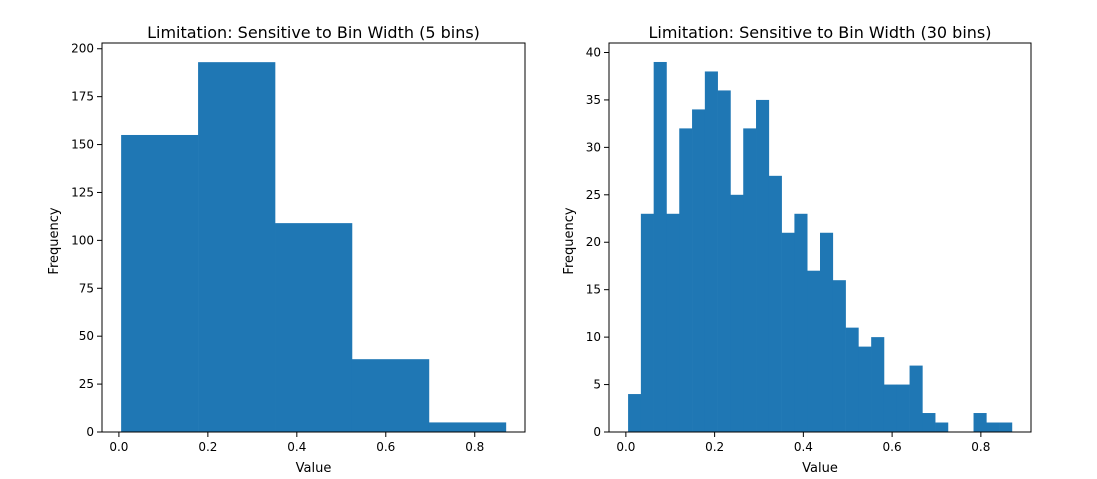 The width and height of the screenshot is (1097, 479). Describe the element at coordinates (597, 385) in the screenshot. I see `y-tick-label: 5` at that location.